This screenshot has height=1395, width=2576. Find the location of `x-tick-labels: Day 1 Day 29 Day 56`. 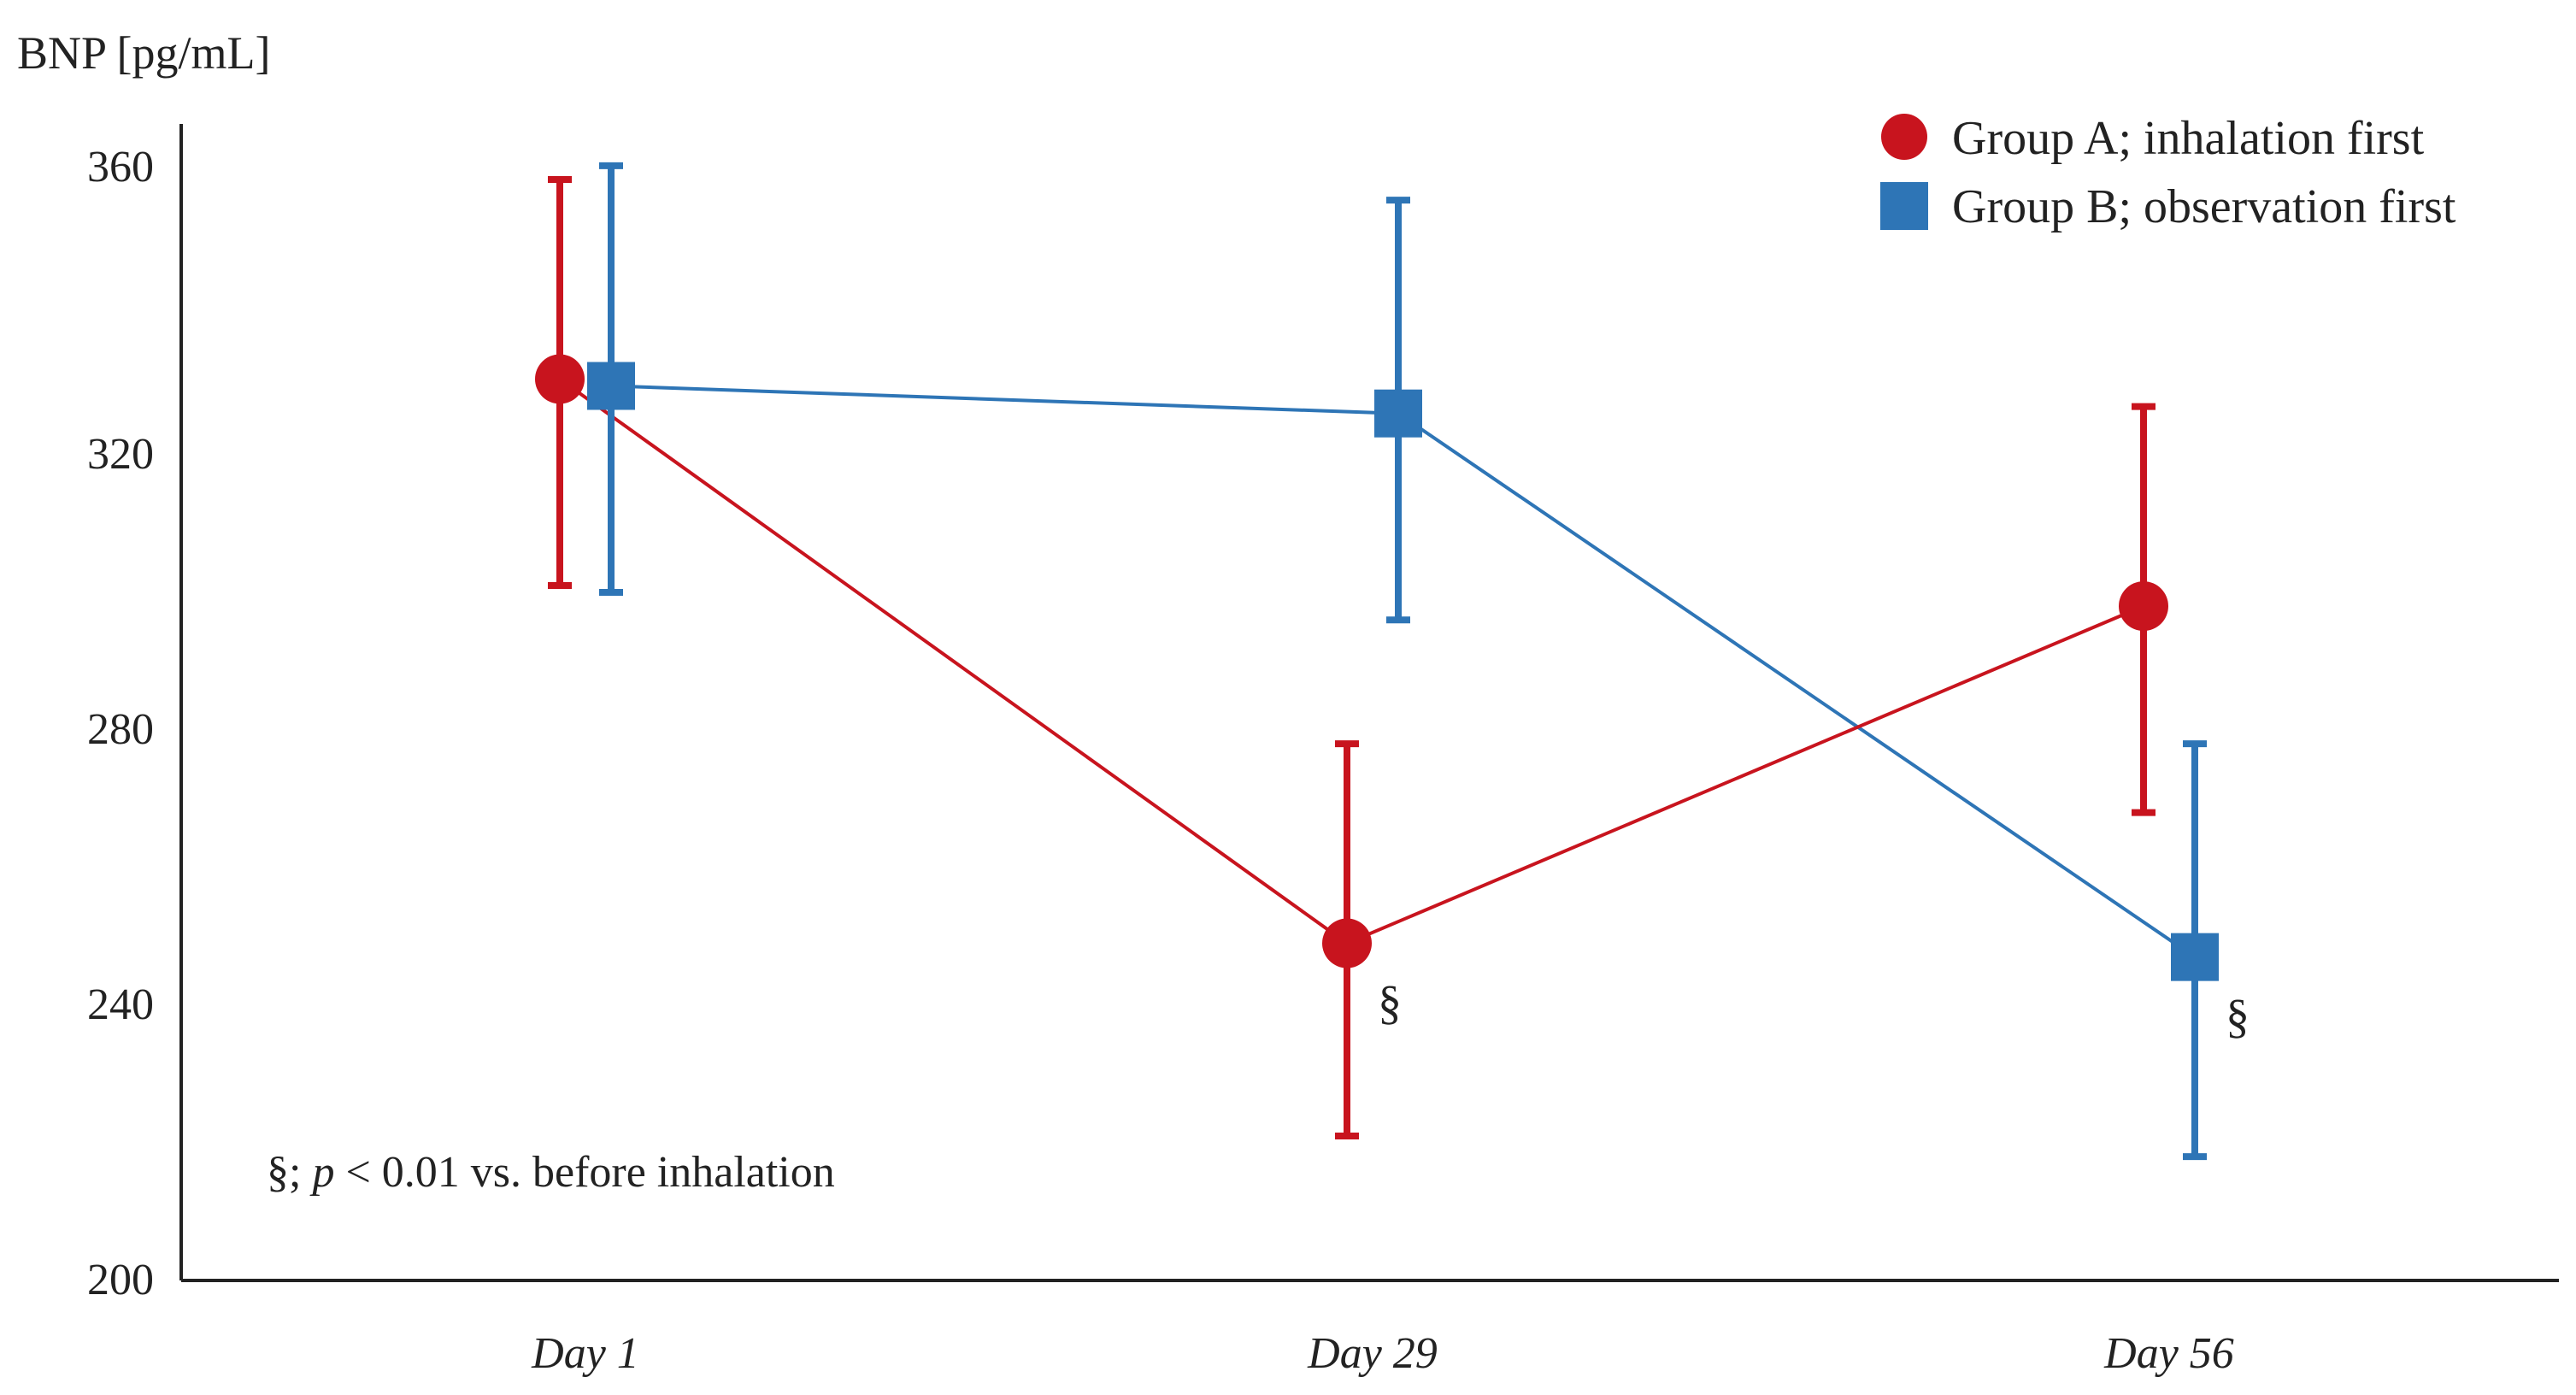

x-tick-labels: Day 1 Day 29 Day 56 is located at coordinates (1382, 1353).